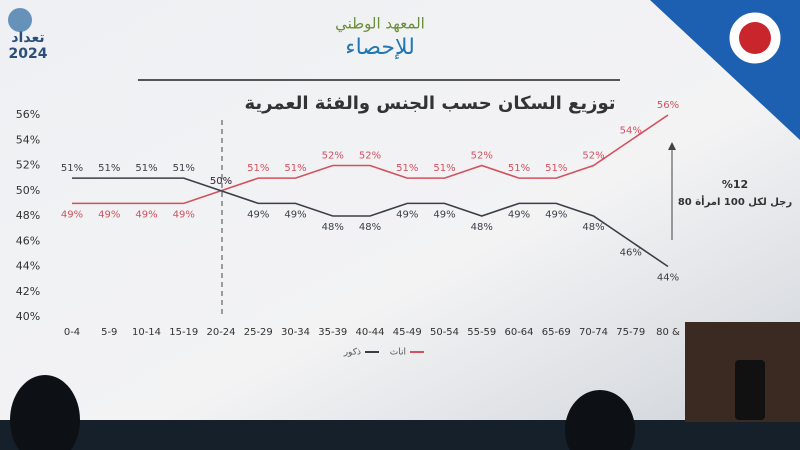 This screenshot has width=800, height=450. Describe the element at coordinates (28, 266) in the screenshot. I see `y-tick-label: 44%` at that location.